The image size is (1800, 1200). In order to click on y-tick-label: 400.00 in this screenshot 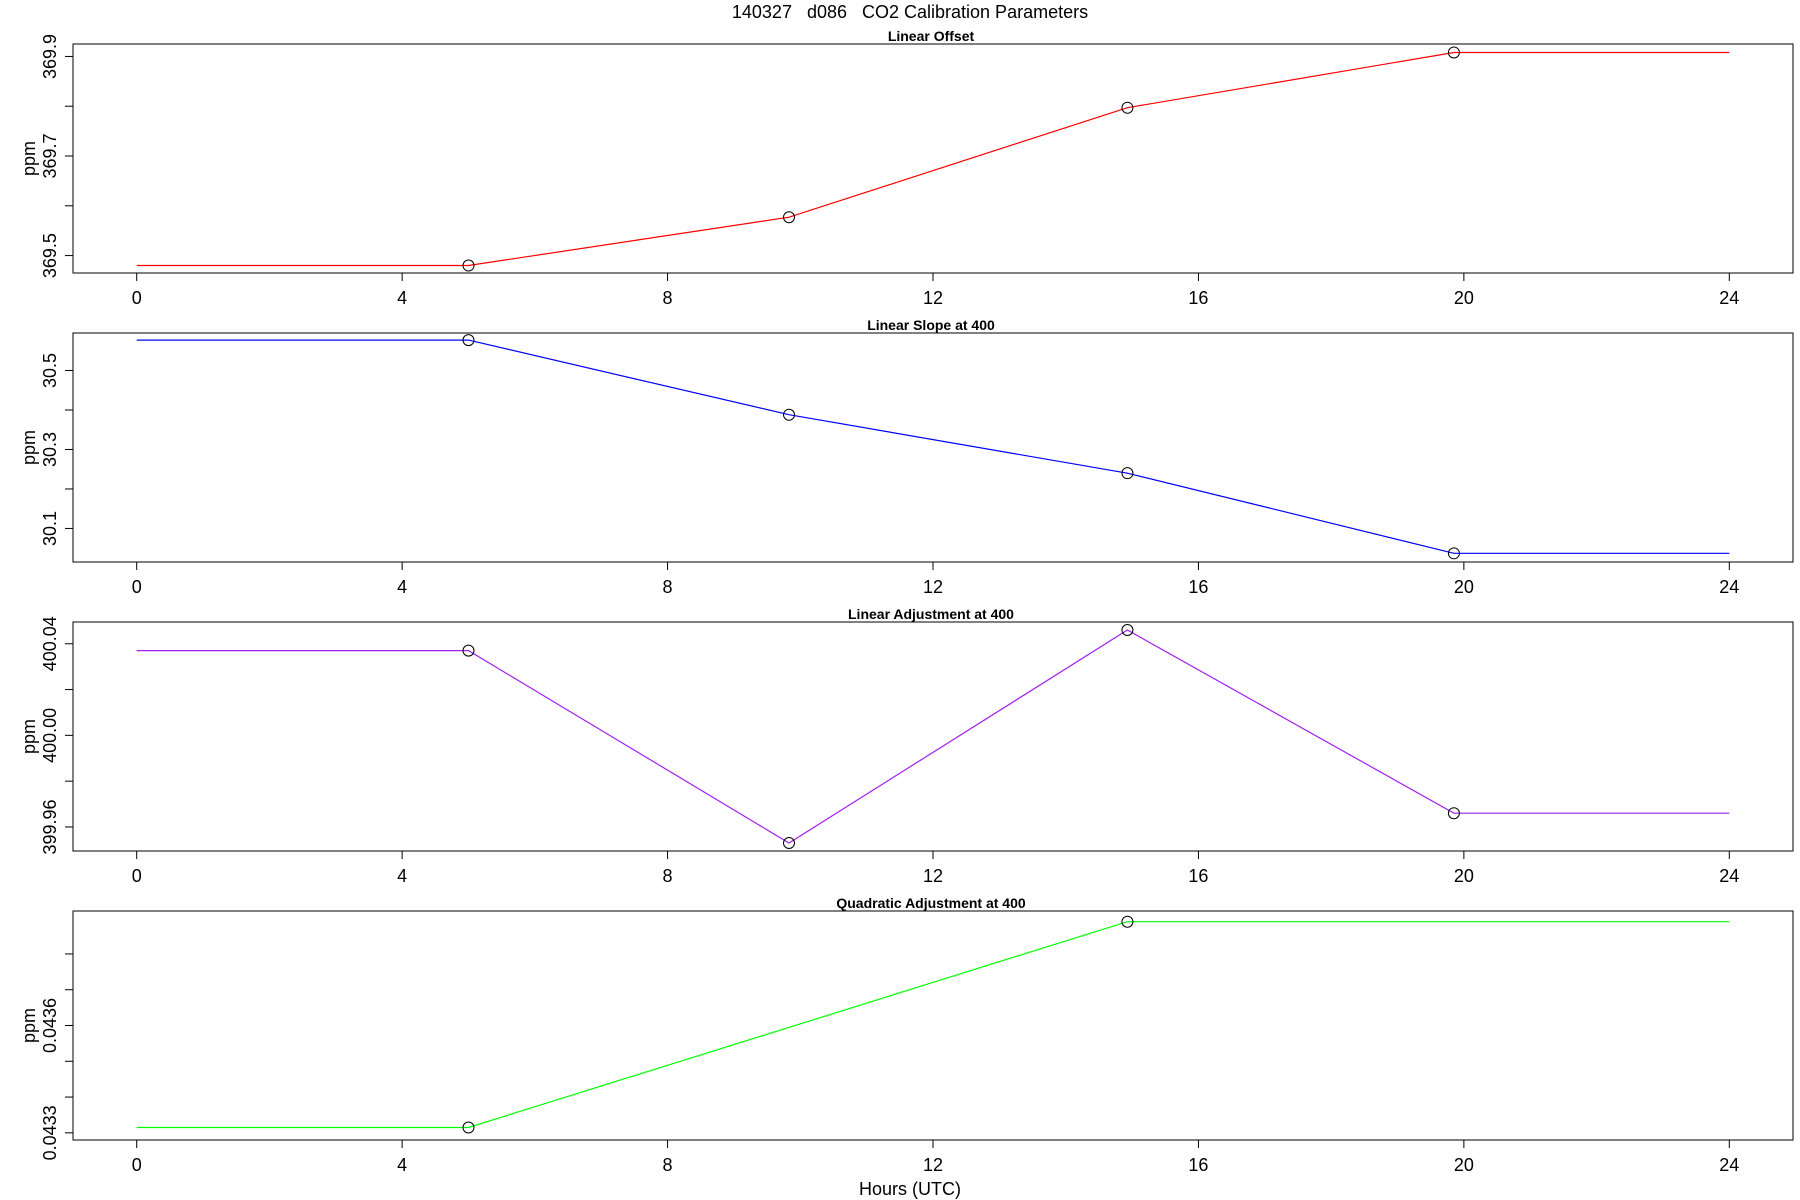, I will do `click(50, 735)`.